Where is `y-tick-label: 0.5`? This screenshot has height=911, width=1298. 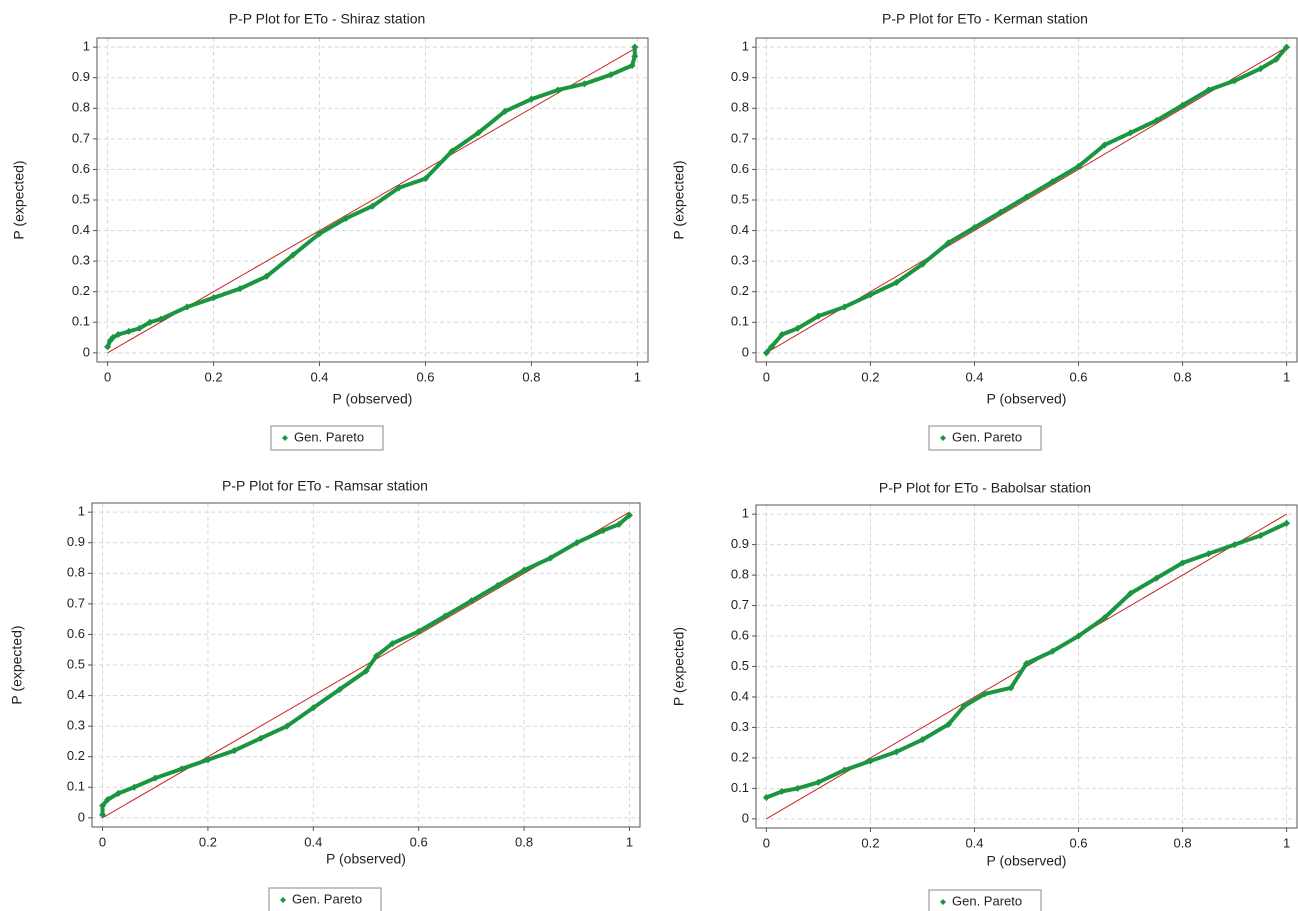 y-tick-label: 0.5 is located at coordinates (81, 198).